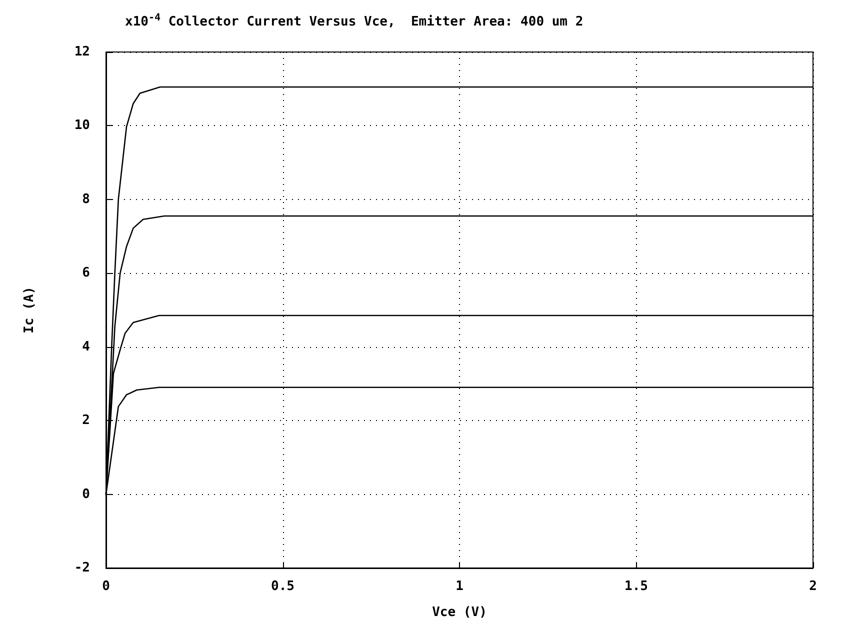 The height and width of the screenshot is (640, 847). Describe the element at coordinates (86, 273) in the screenshot. I see `y-tick-label: 6` at that location.